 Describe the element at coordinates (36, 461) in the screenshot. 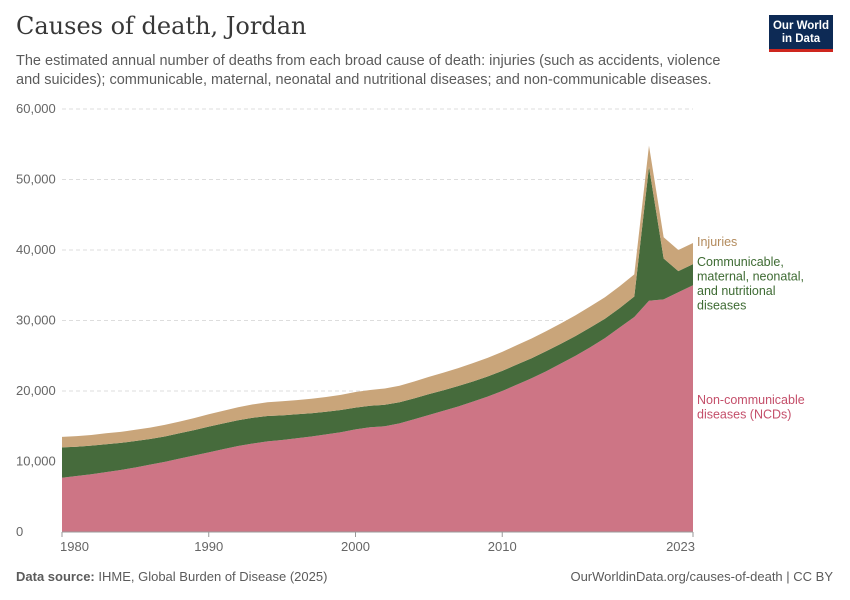

I see `y-tick-label: 10,000` at that location.